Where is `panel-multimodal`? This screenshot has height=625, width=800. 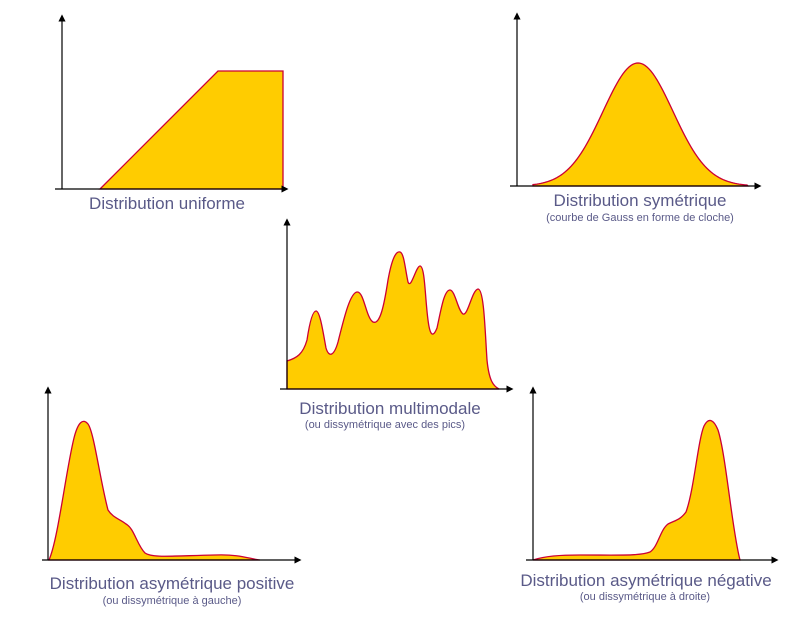
panel-multimodal is located at coordinates (397, 305).